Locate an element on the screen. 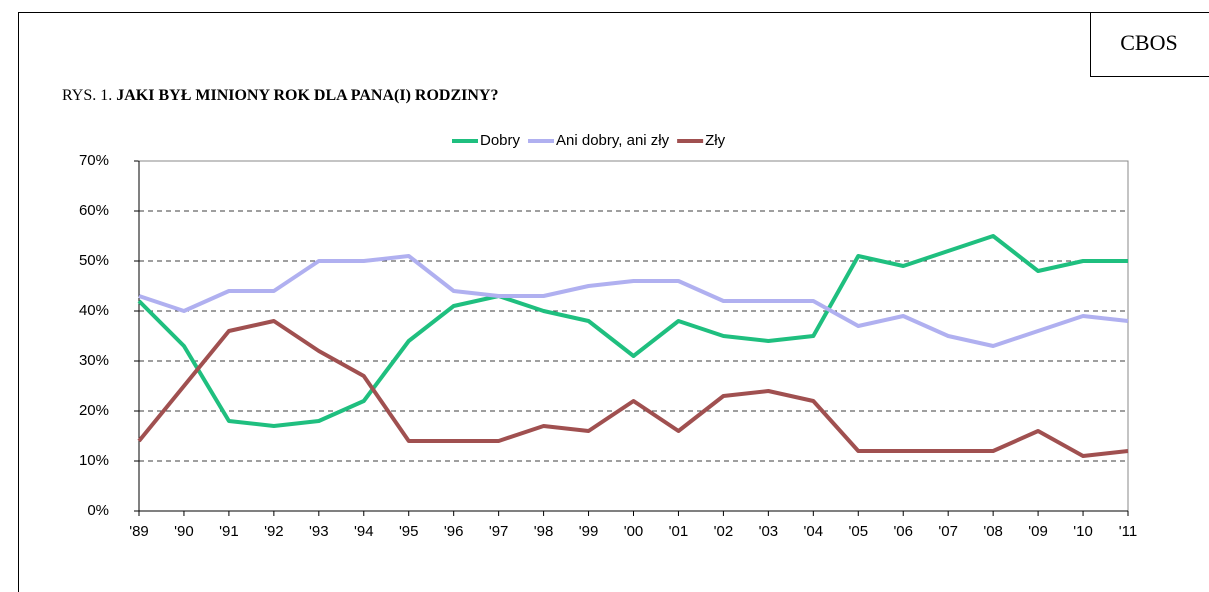 The width and height of the screenshot is (1209, 592). x-tick-label: '92 is located at coordinates (274, 531).